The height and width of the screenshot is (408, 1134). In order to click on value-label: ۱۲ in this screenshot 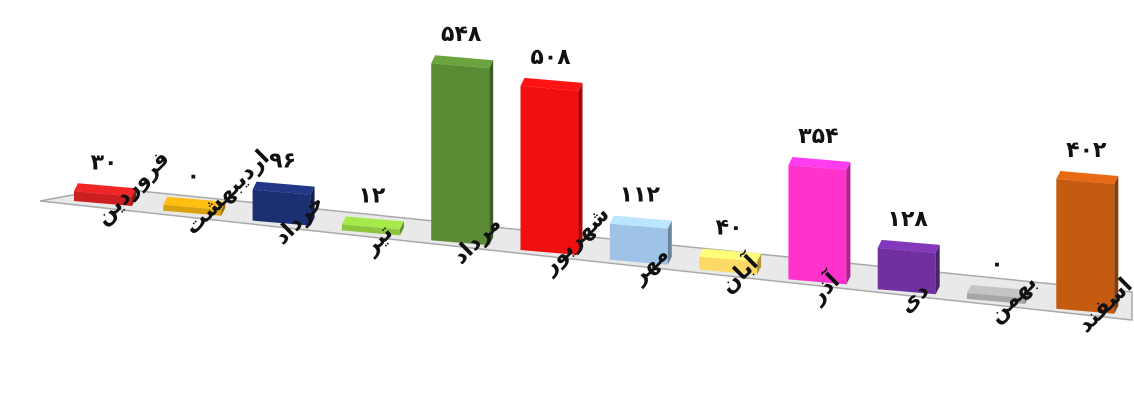, I will do `click(371, 195)`.